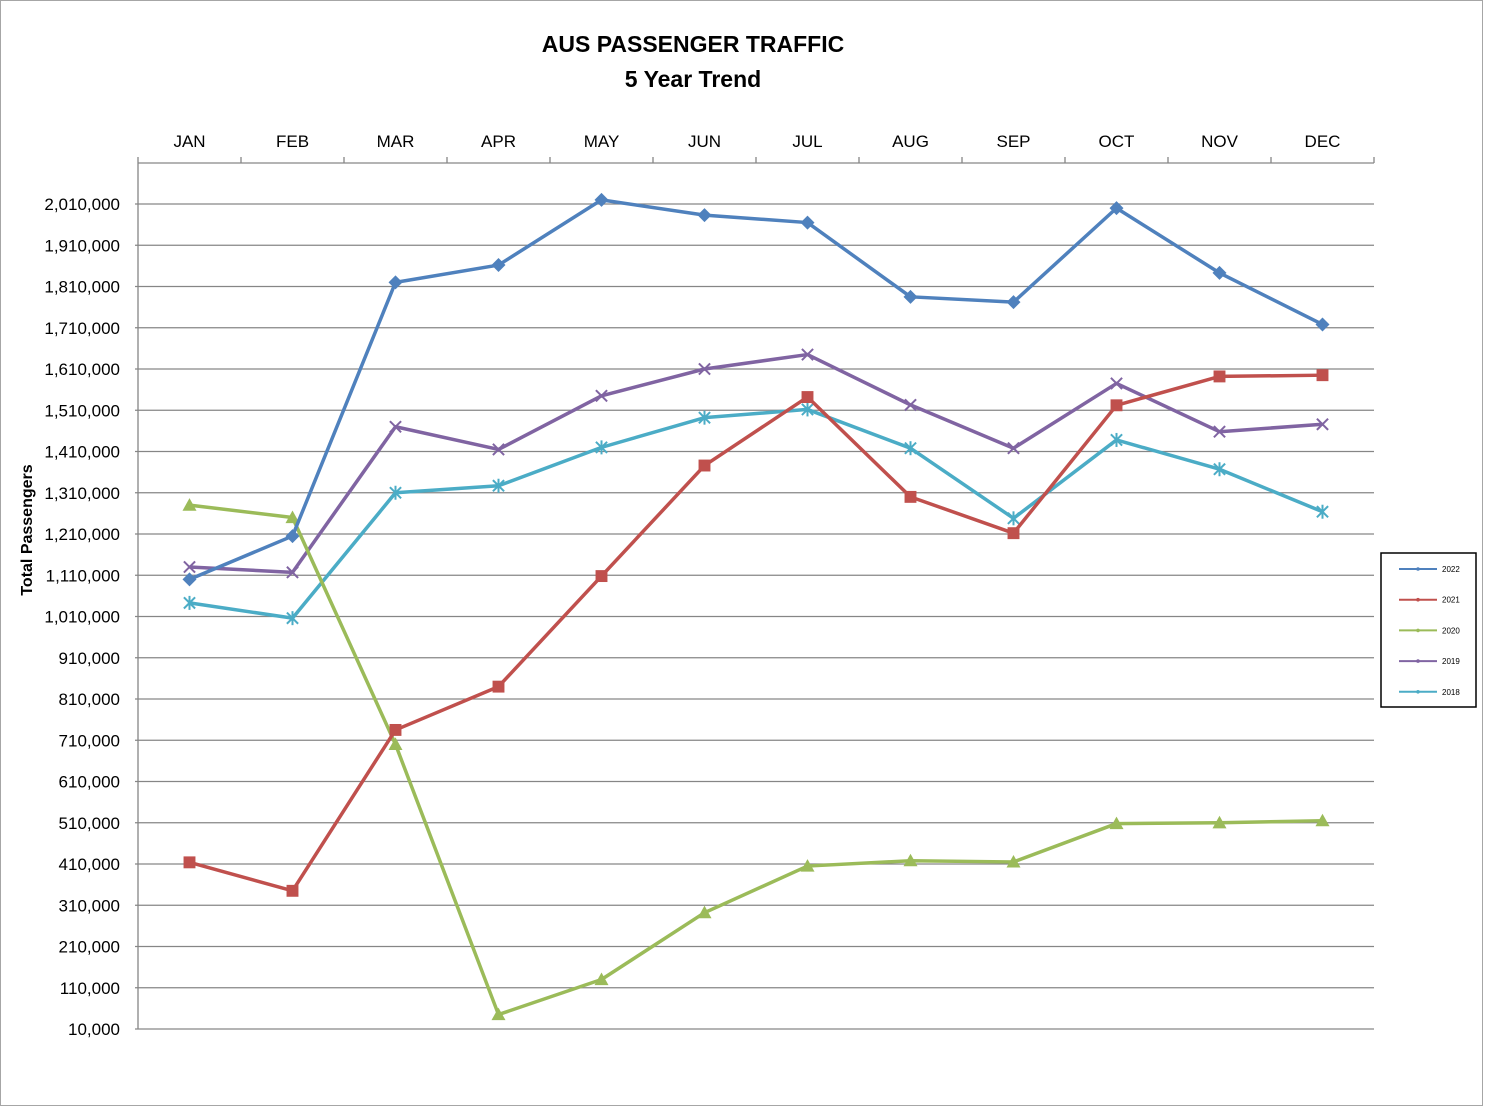 This screenshot has width=1485, height=1109. Describe the element at coordinates (89, 823) in the screenshot. I see `y-tick-label: 510,000` at that location.